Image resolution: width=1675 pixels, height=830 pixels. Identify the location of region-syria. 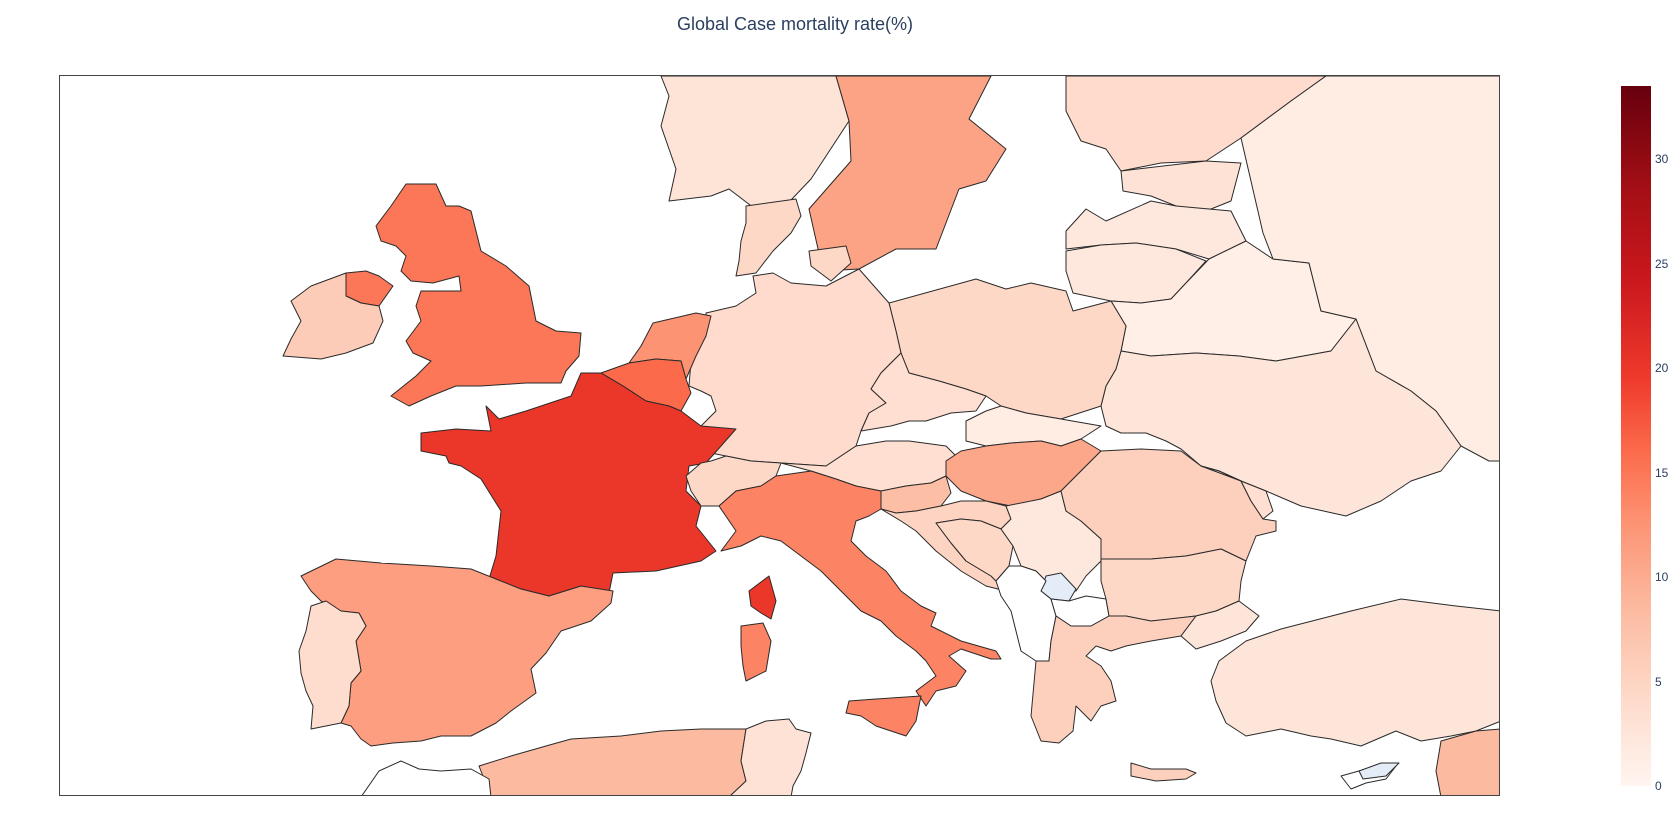
(1467, 762).